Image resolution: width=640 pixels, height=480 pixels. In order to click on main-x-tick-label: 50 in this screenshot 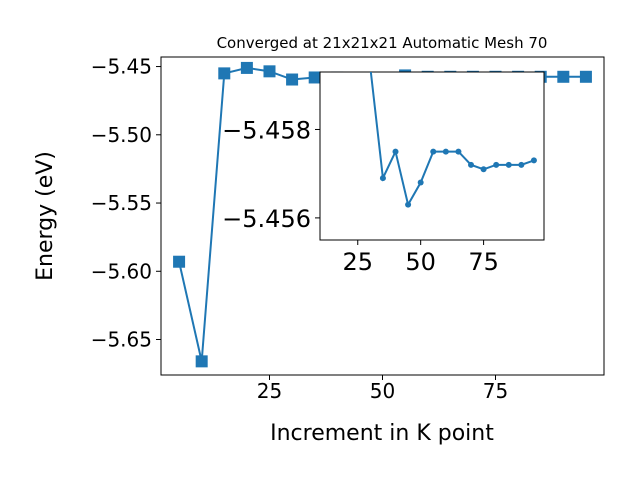, I will do `click(382, 391)`.